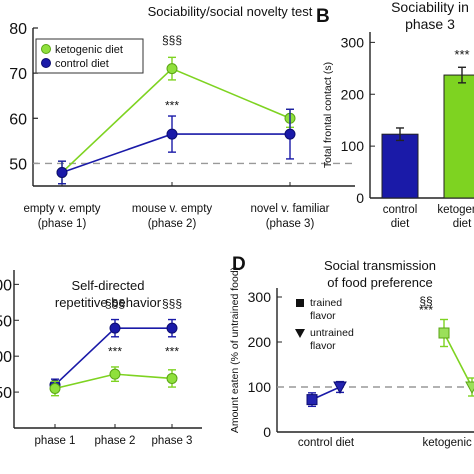  What do you see at coordinates (6, 357) in the screenshot?
I see `y-tick-label-c: 100` at bounding box center [6, 357].